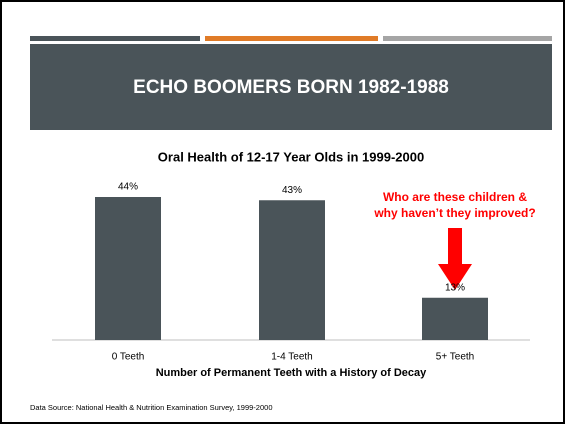 This screenshot has width=565, height=424. I want to click on slide-heading: ECHO BOOMERS BORN 1982-1988, so click(291, 87).